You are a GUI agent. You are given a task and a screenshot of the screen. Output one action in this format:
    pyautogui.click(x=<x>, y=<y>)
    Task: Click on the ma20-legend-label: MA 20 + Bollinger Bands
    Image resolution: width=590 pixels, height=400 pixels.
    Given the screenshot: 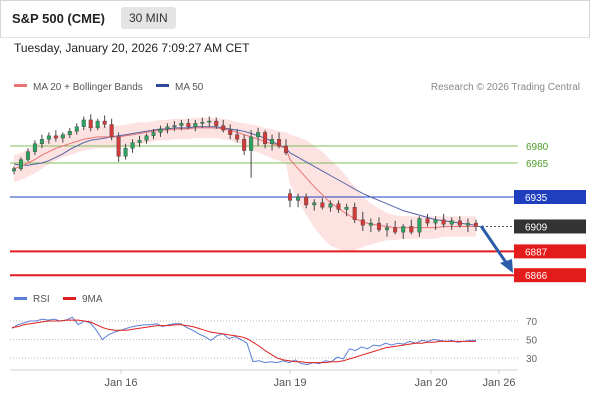 What is the action you would take?
    pyautogui.click(x=88, y=87)
    